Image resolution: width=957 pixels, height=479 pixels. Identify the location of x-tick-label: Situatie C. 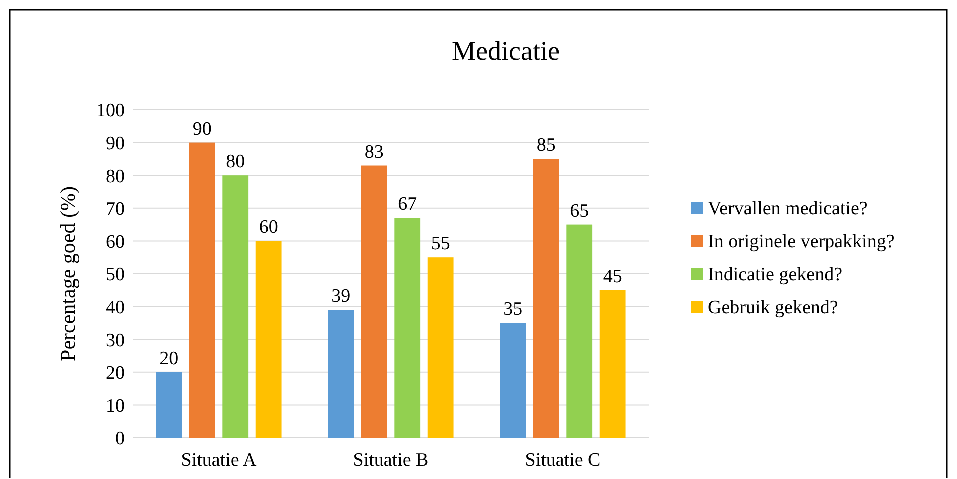
(563, 460).